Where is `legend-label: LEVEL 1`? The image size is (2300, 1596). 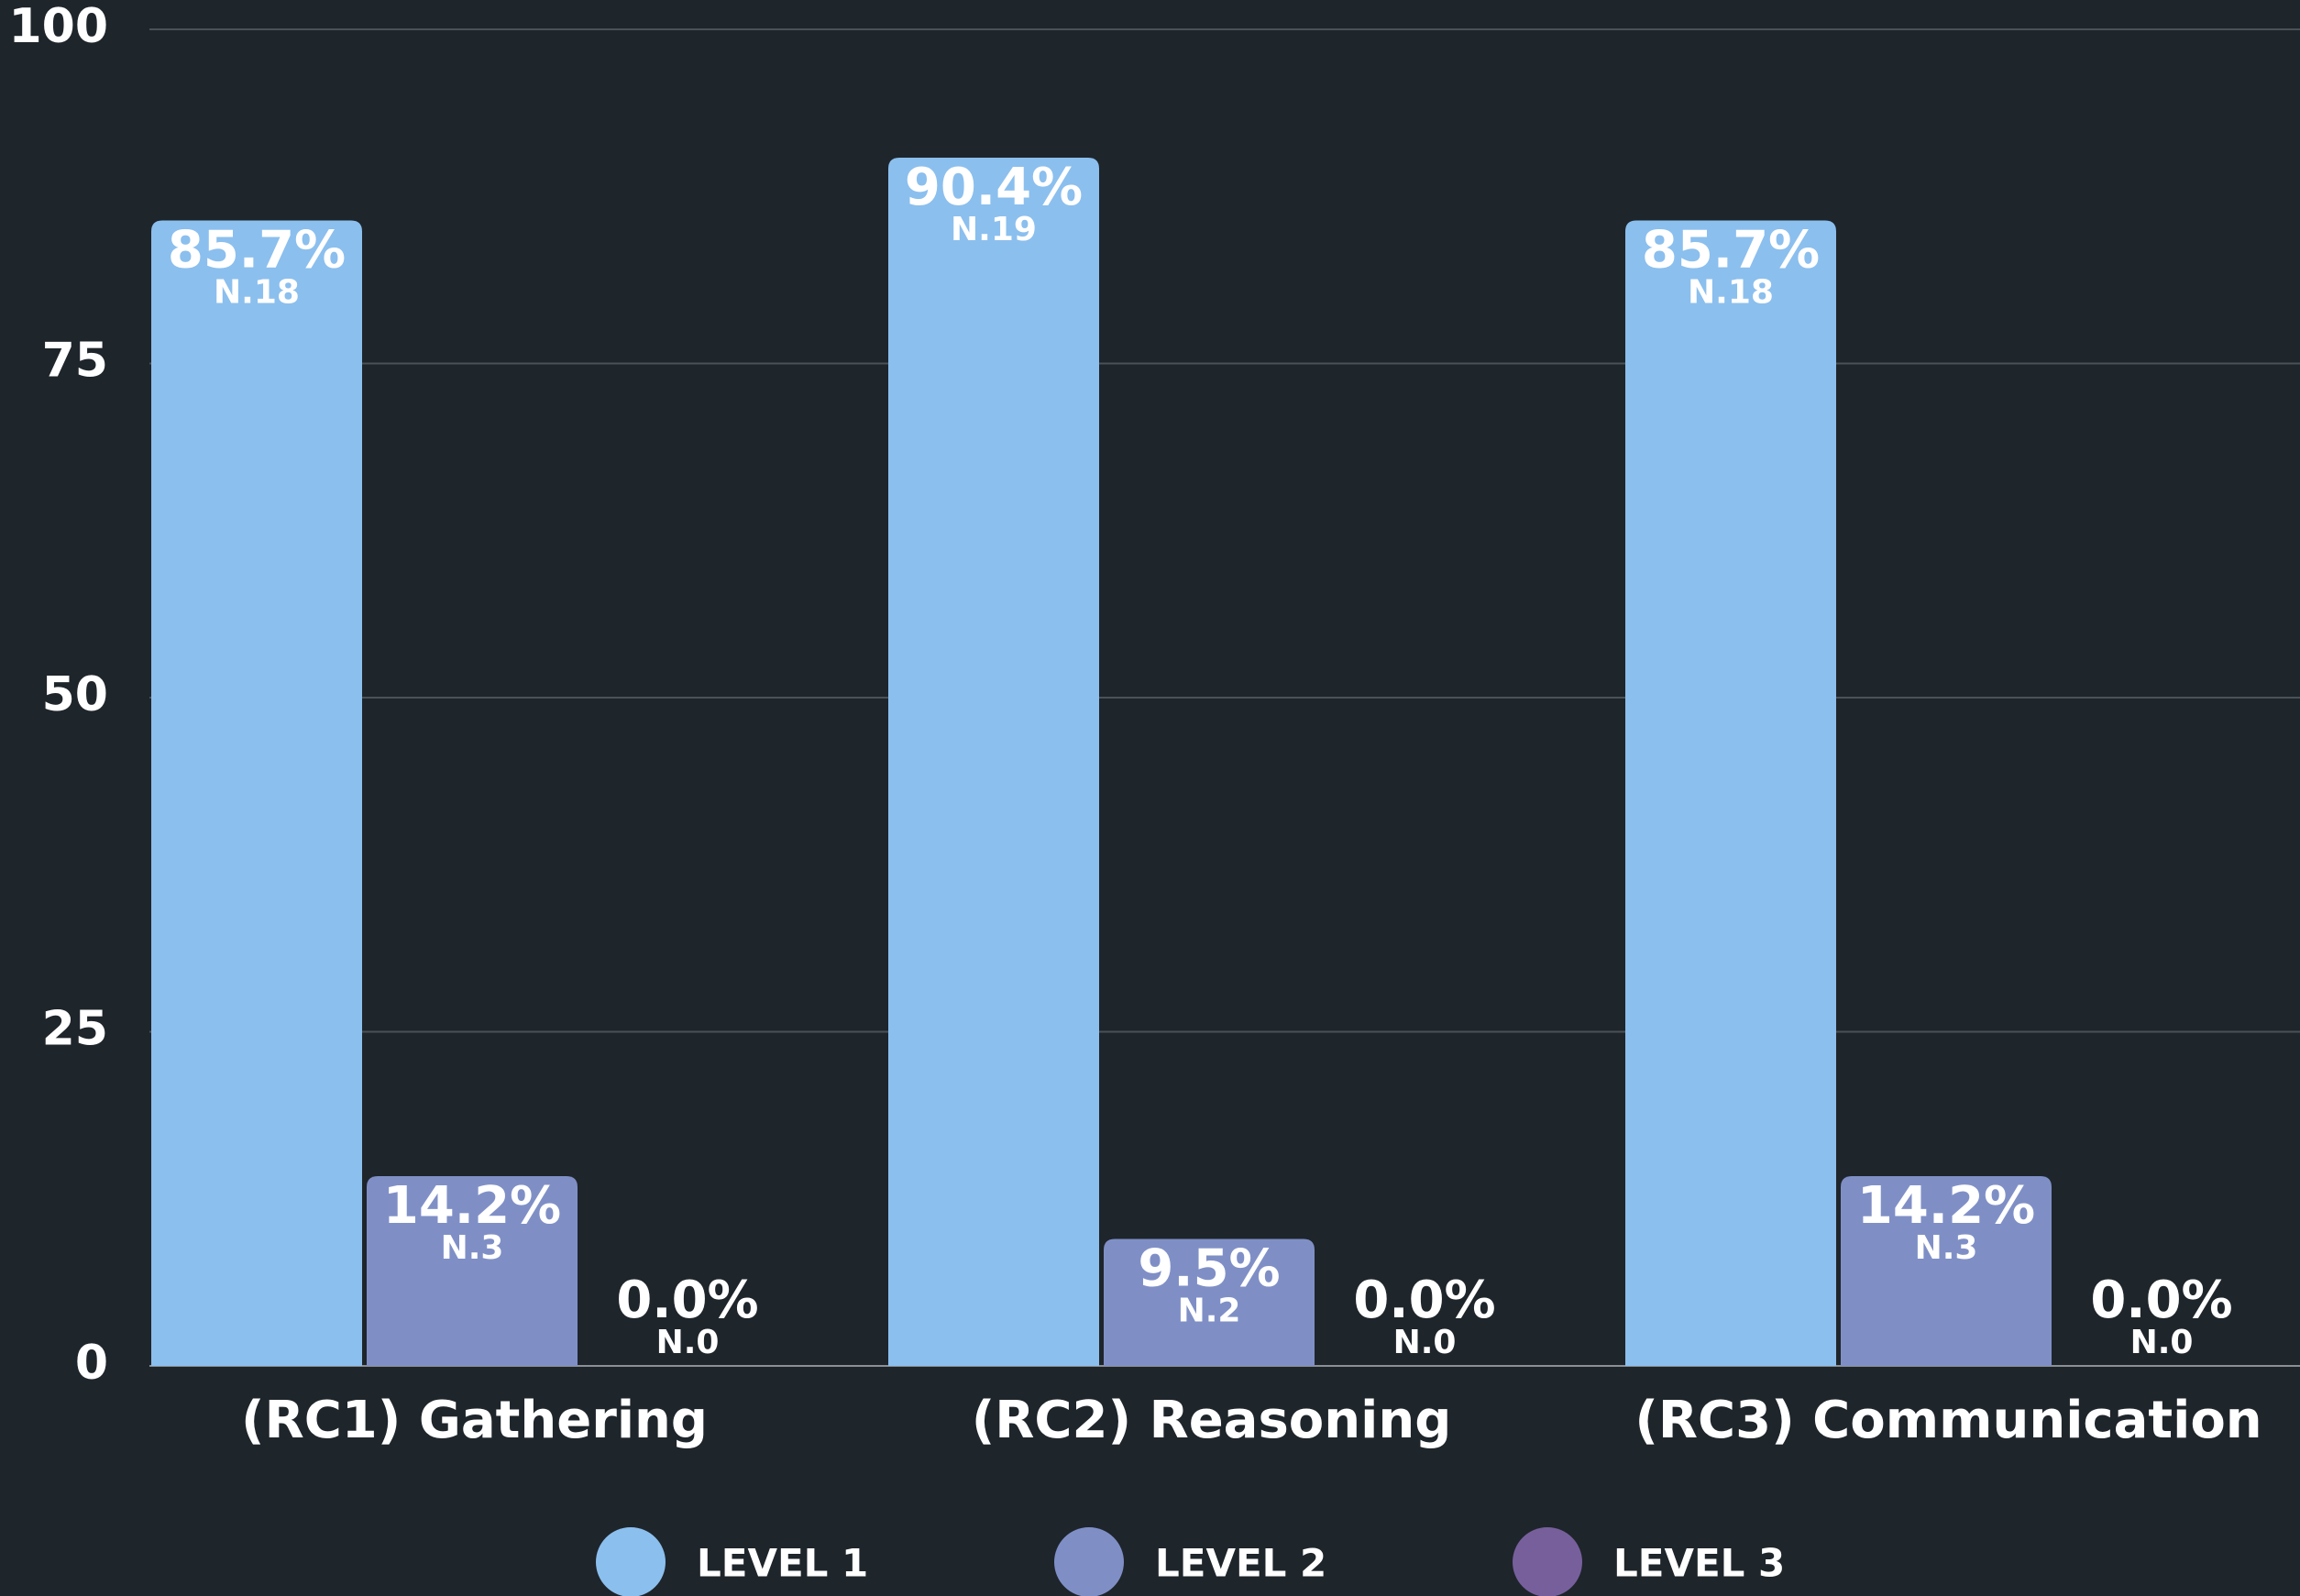 legend-label: LEVEL 1 is located at coordinates (782, 1563).